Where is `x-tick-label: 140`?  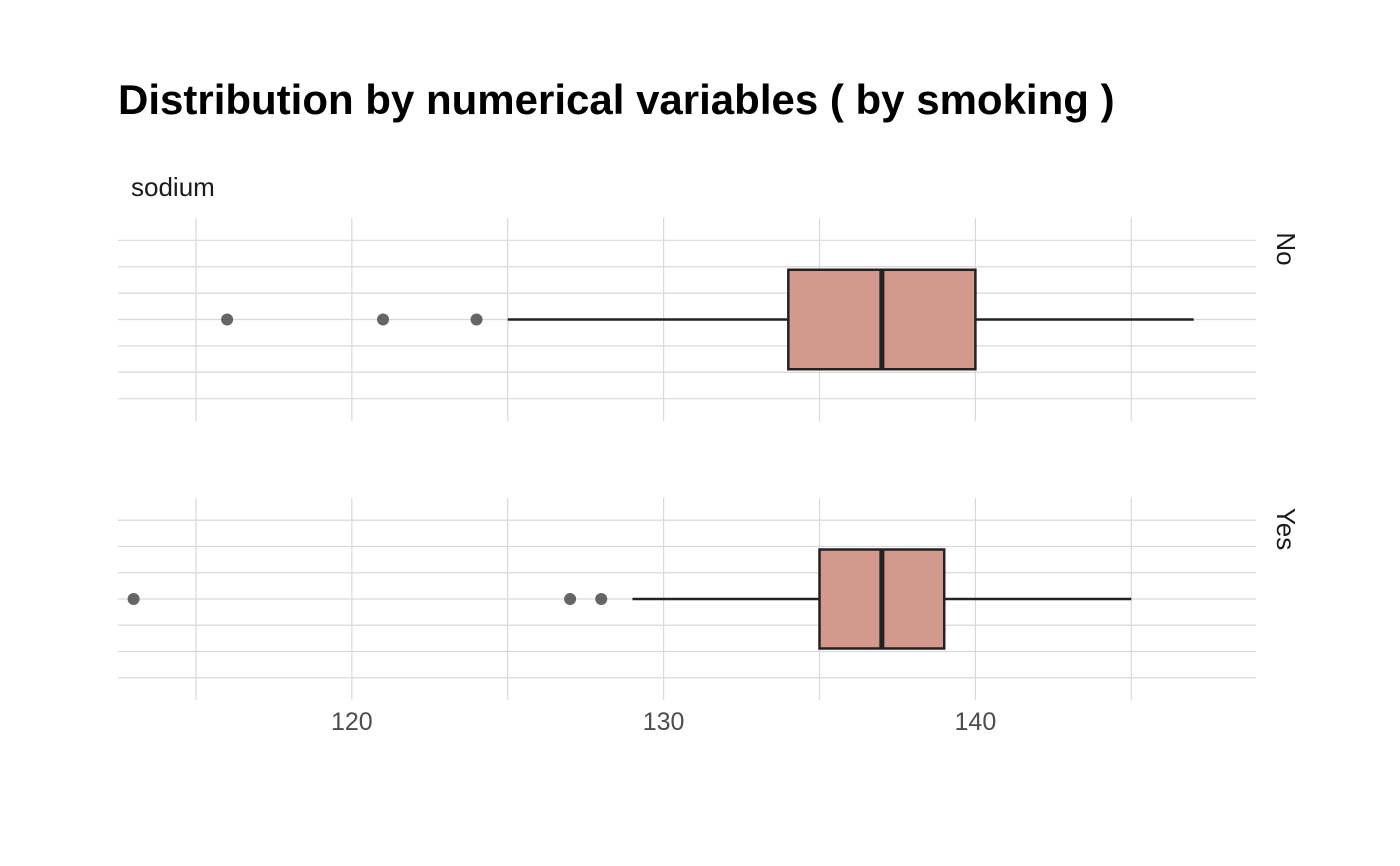 x-tick-label: 140 is located at coordinates (976, 722).